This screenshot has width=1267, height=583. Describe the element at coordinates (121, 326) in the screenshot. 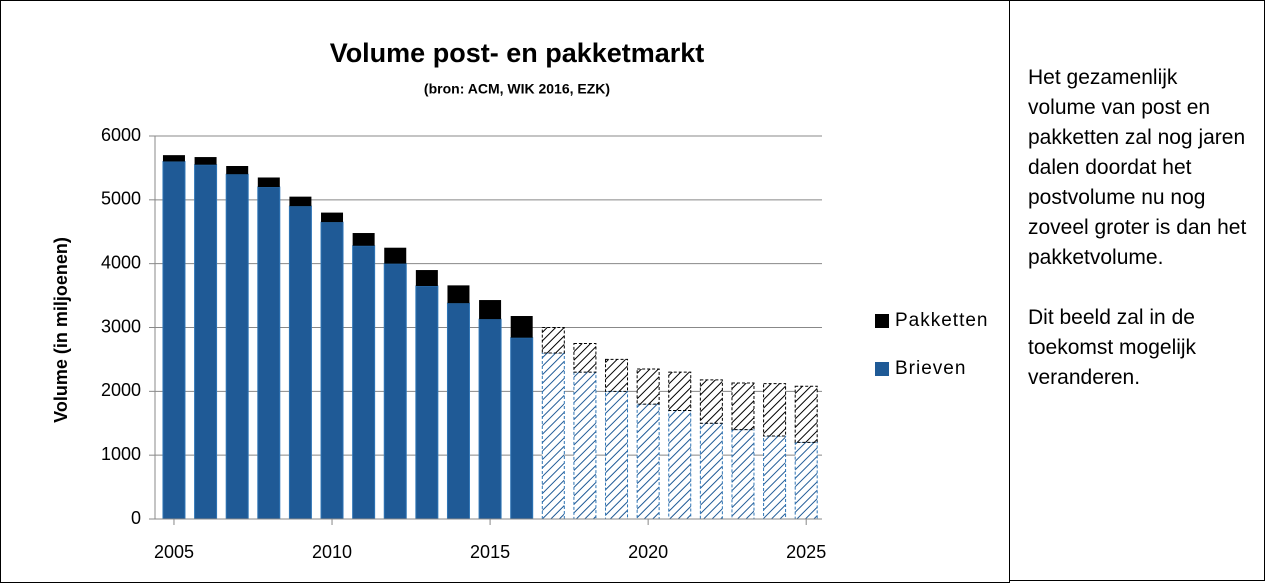

I see `y-tick-label: 3000` at that location.